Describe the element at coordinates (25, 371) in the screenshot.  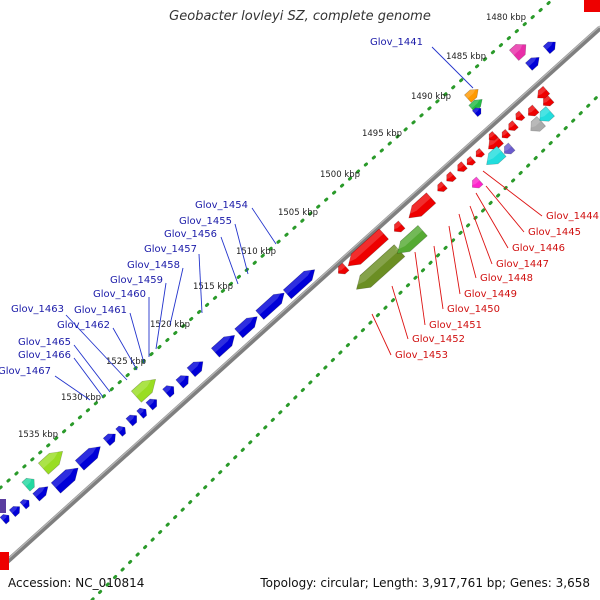
I see `forward-gene-label: Glov_1467` at that location.